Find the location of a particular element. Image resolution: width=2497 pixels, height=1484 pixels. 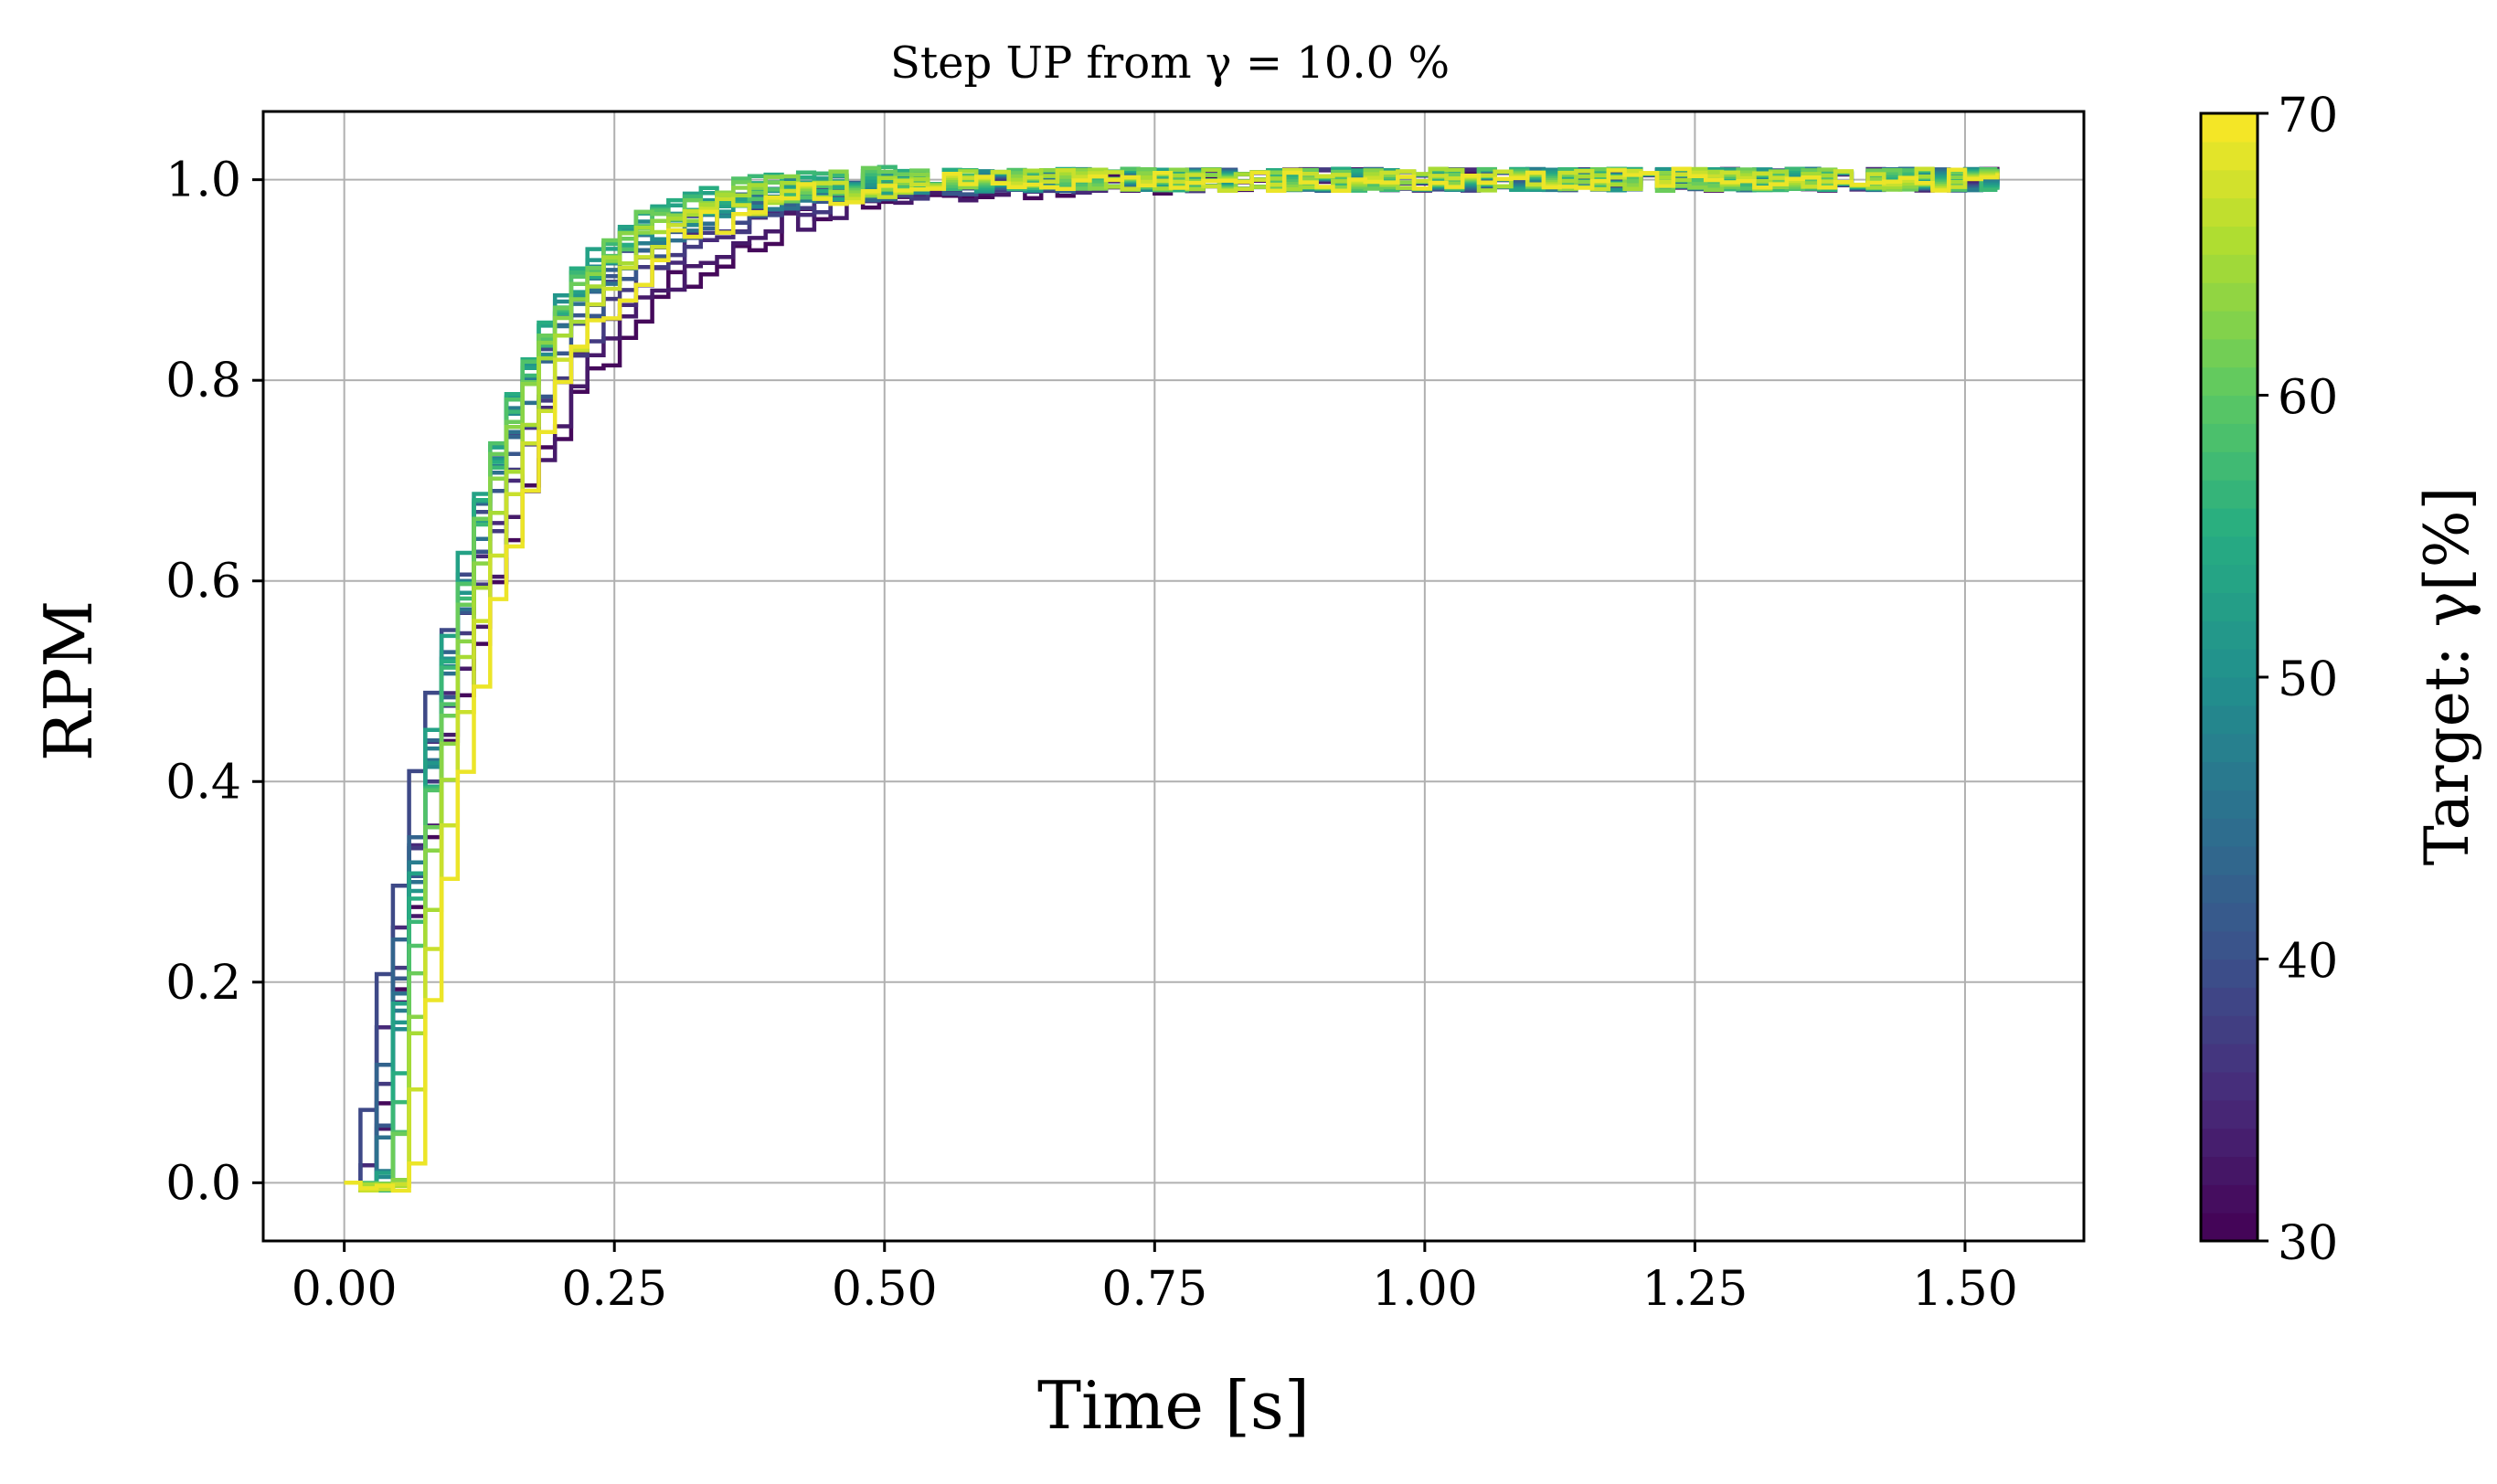

colorbar-label: Target: γ[%] is located at coordinates (2447, 676).